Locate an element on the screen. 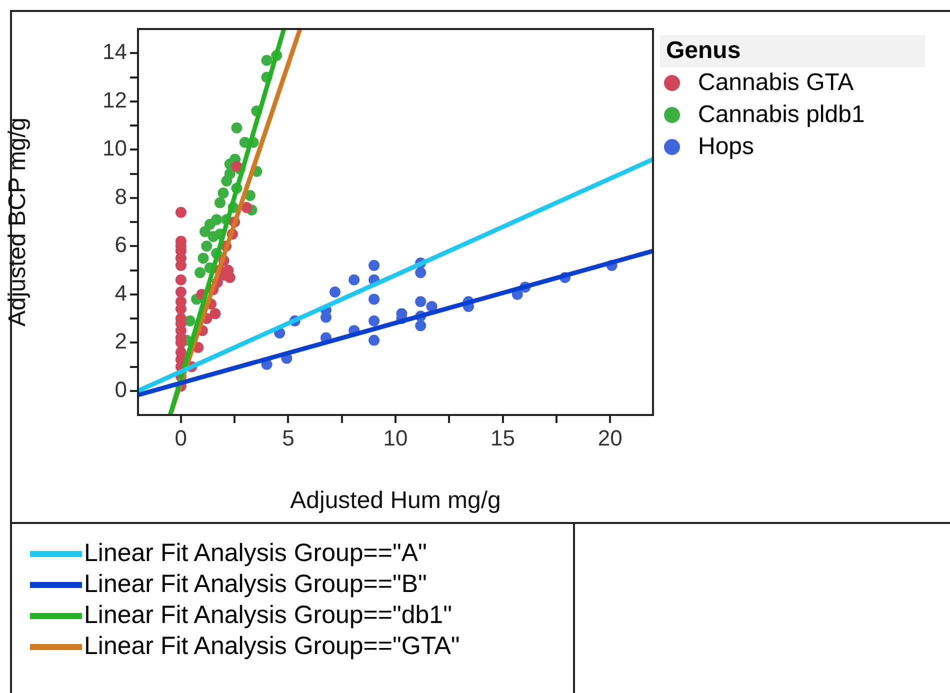 The image size is (950, 693). legend-label: Hops is located at coordinates (726, 147).